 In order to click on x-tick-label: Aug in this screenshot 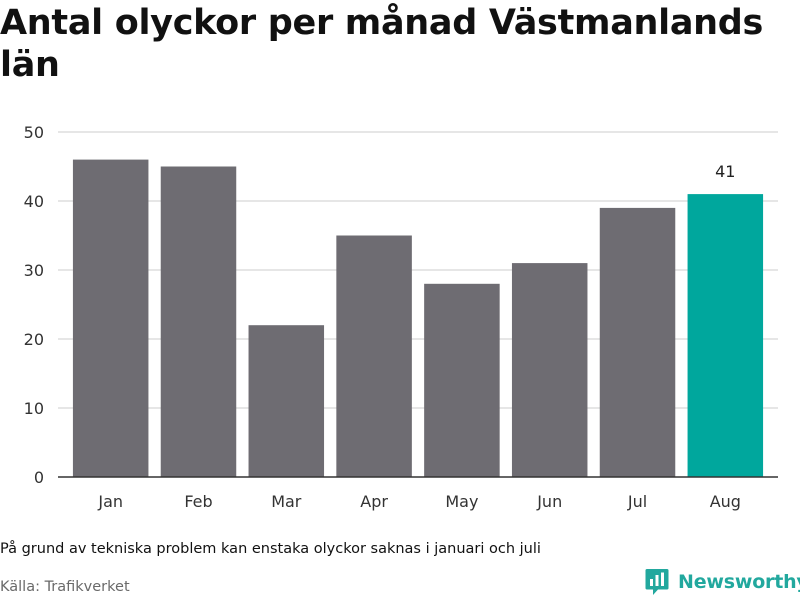, I will do `click(725, 501)`.